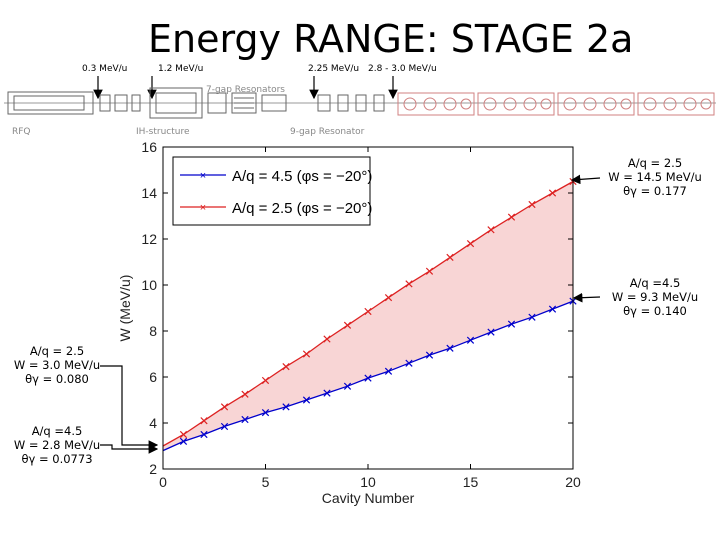 The image size is (720, 540). Describe the element at coordinates (471, 482) in the screenshot. I see `x-tick-label: 15` at that location.